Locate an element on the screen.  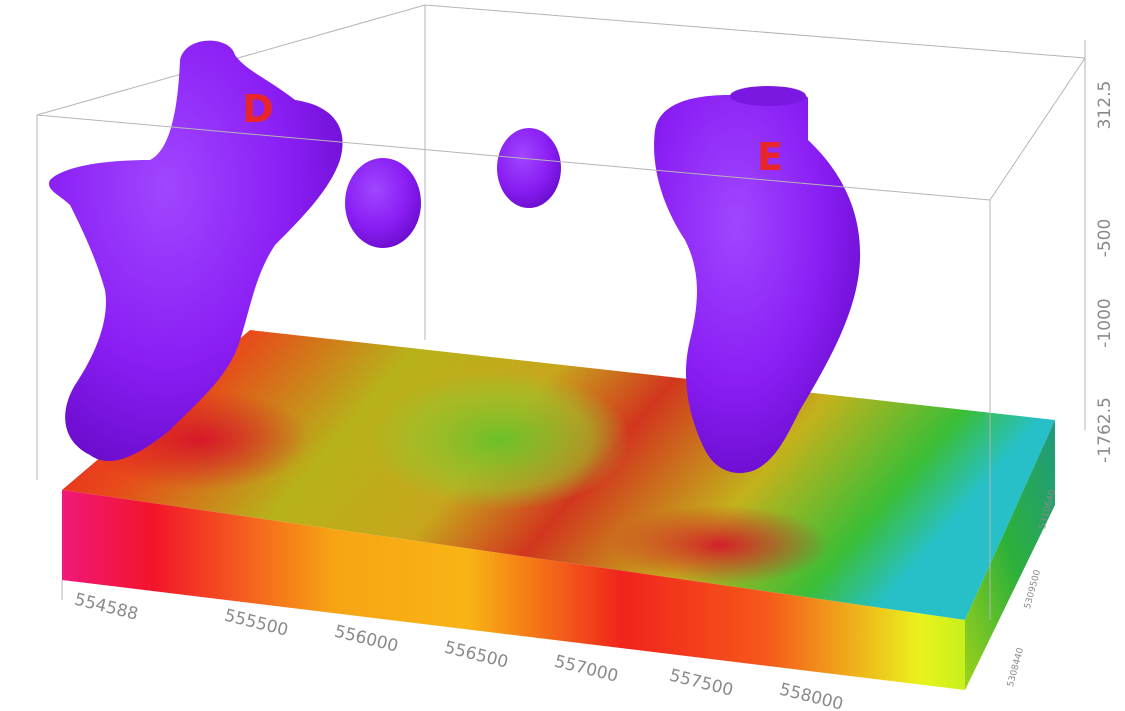
z-tick-label: 312.5 is located at coordinates (1105, 105).